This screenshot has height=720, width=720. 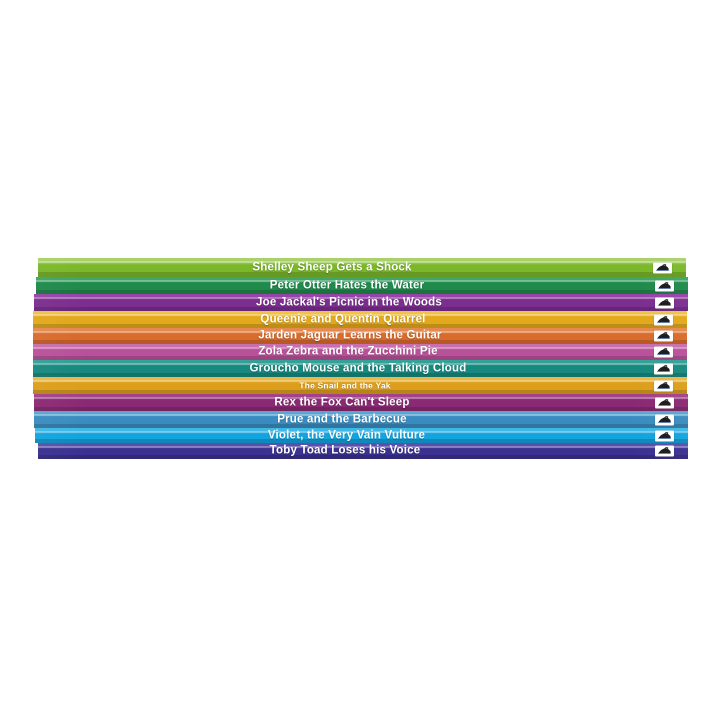 I want to click on book-title: Queenie and Quentin Quarrel, so click(x=343, y=319).